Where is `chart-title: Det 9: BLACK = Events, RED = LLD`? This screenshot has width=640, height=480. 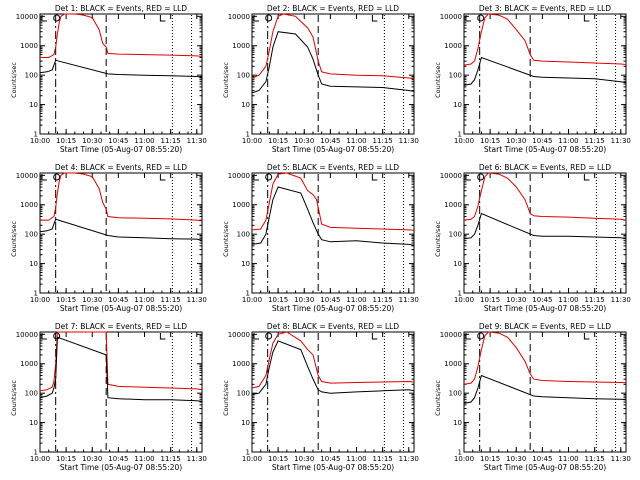 chart-title: Det 9: BLACK = Events, RED = LLD is located at coordinates (545, 326).